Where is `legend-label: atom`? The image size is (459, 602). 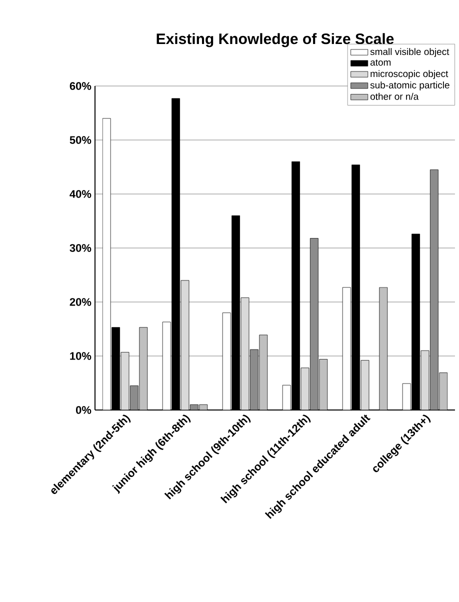
legend-label: atom is located at coordinates (380, 62).